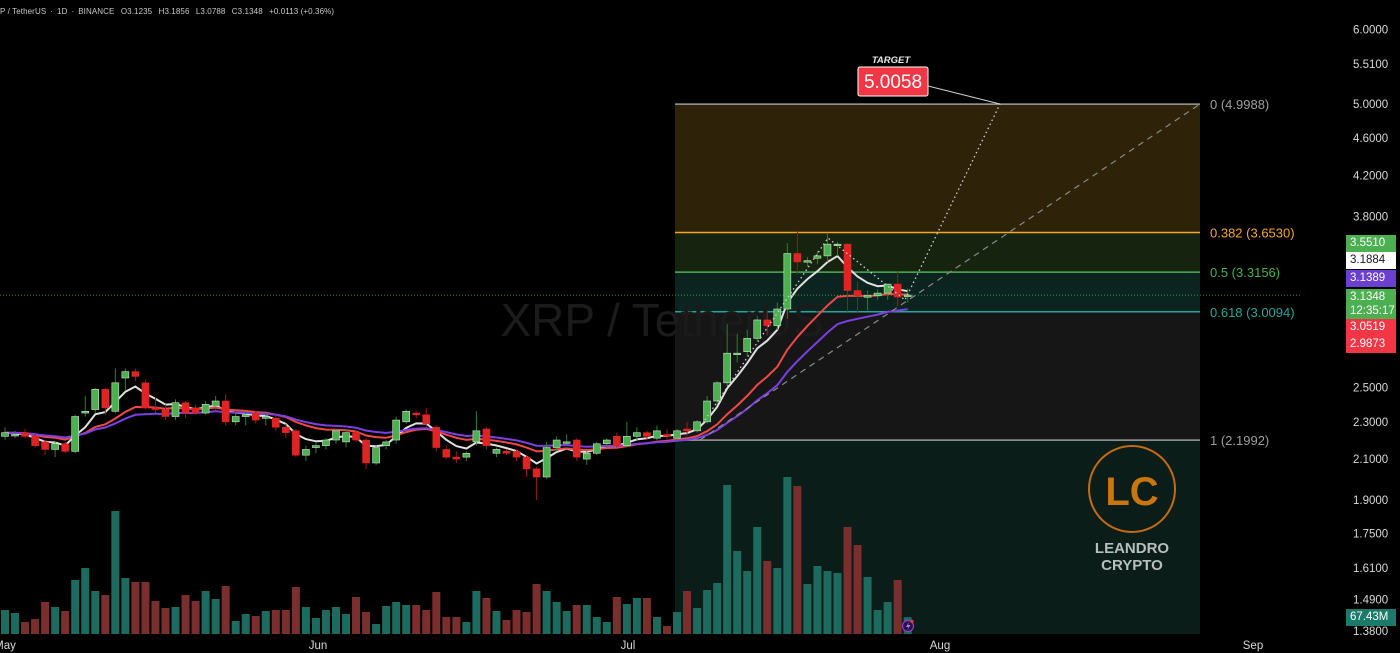 Image resolution: width=1400 pixels, height=653 pixels. Describe the element at coordinates (1370, 139) in the screenshot. I see `price-axis-label: 4.6000` at that location.